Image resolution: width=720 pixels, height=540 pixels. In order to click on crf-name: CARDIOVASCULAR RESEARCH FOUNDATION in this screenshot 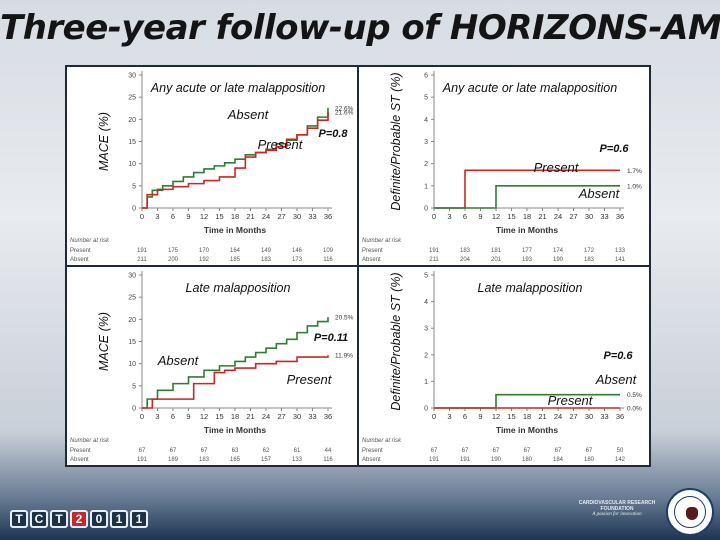, I will do `click(617, 506)`.